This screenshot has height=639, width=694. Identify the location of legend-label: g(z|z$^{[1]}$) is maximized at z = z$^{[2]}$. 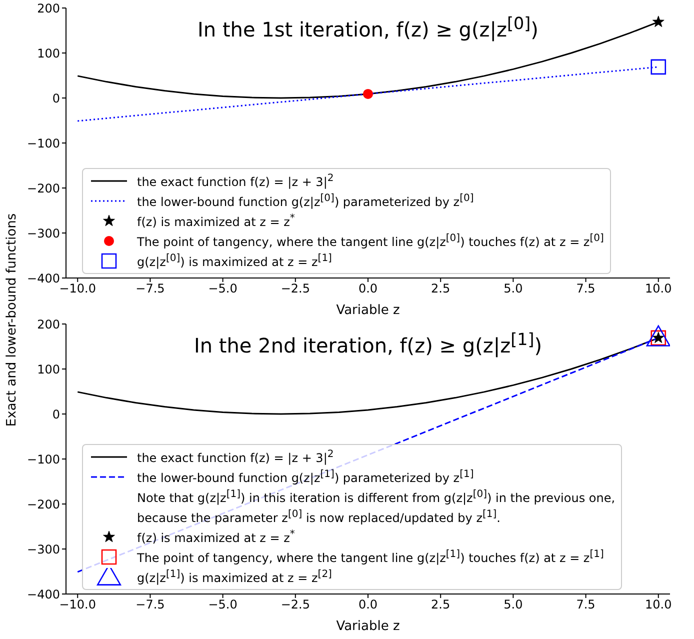
(234, 577).